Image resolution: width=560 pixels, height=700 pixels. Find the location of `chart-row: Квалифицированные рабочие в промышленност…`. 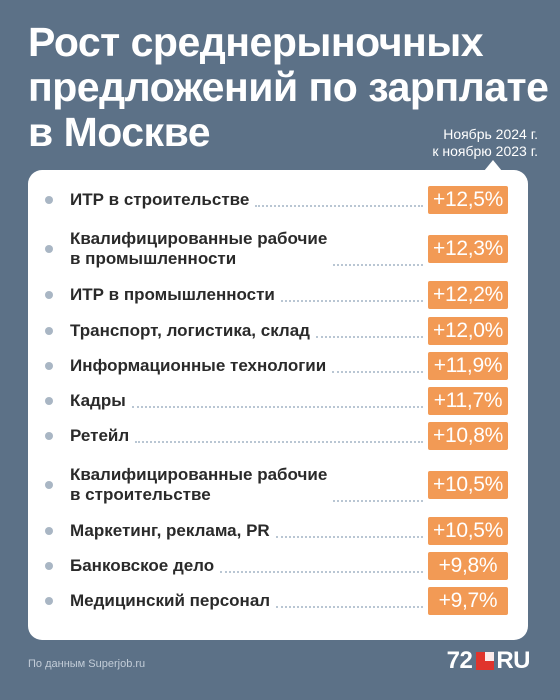

chart-row: Квалифицированные рабочие в промышленност… is located at coordinates (278, 249).